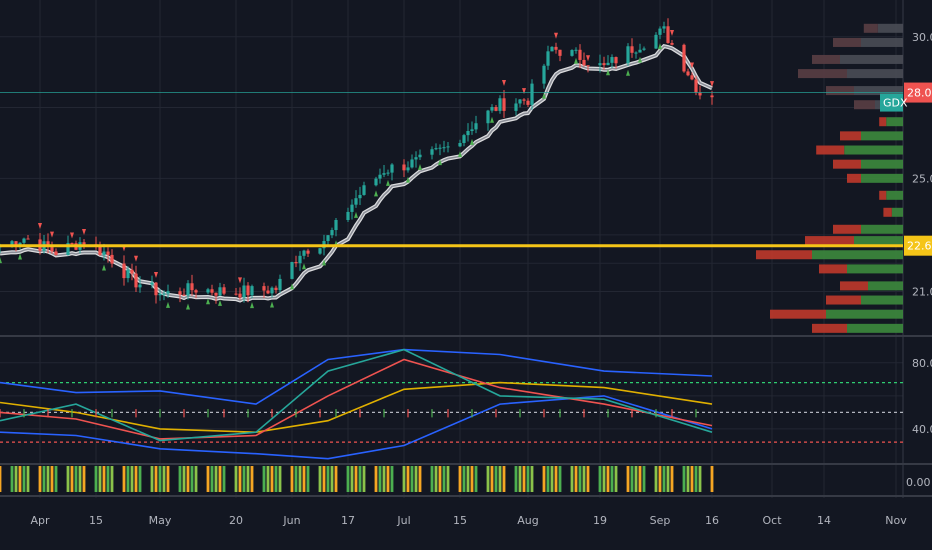 This screenshot has width=932, height=550. I want to click on symbol-badge, so click(891, 102).